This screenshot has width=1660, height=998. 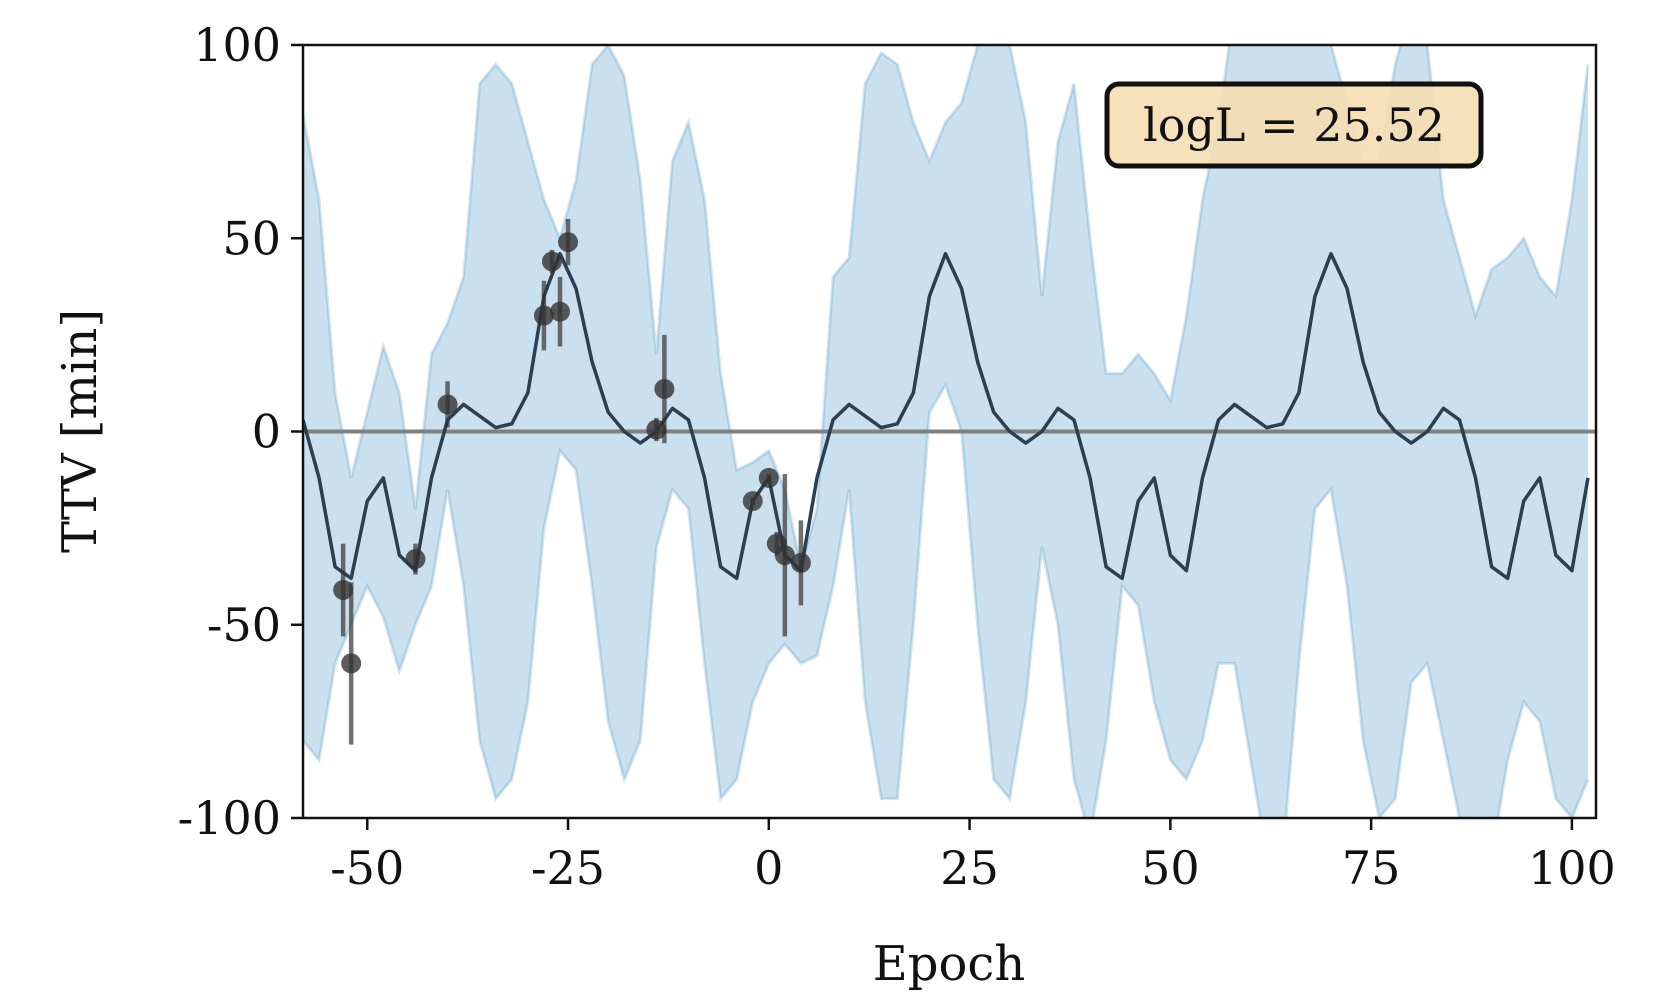 I want to click on x-tick-label: -25, so click(x=568, y=868).